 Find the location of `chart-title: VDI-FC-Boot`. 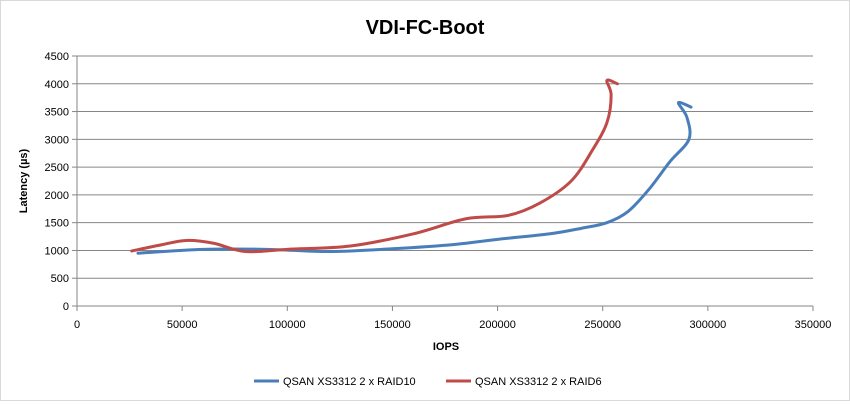

chart-title: VDI-FC-Boot is located at coordinates (425, 28).